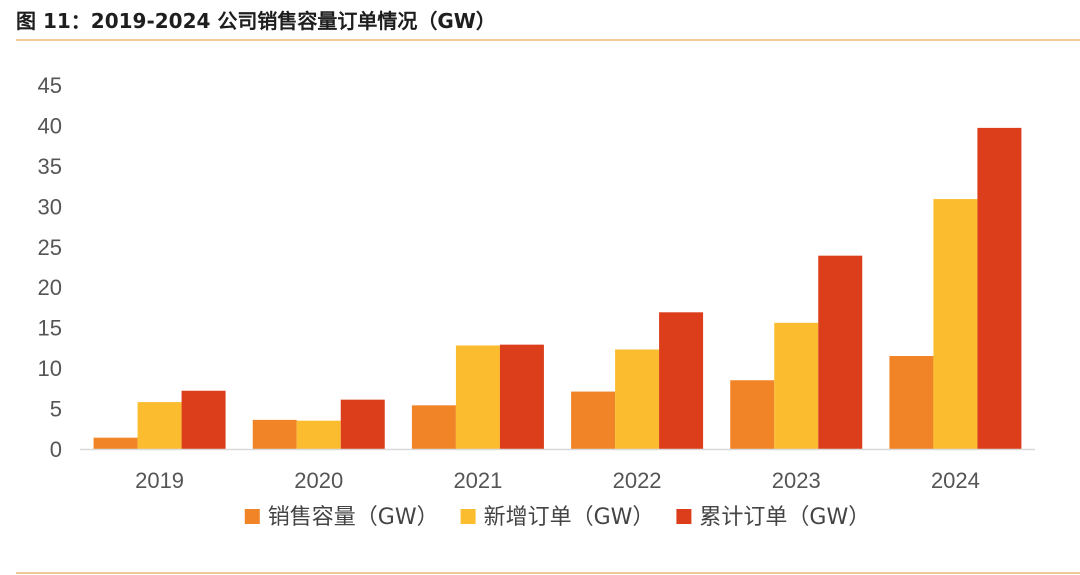 The image size is (1080, 575). Describe the element at coordinates (50, 368) in the screenshot. I see `y-tick-label: 10` at that location.